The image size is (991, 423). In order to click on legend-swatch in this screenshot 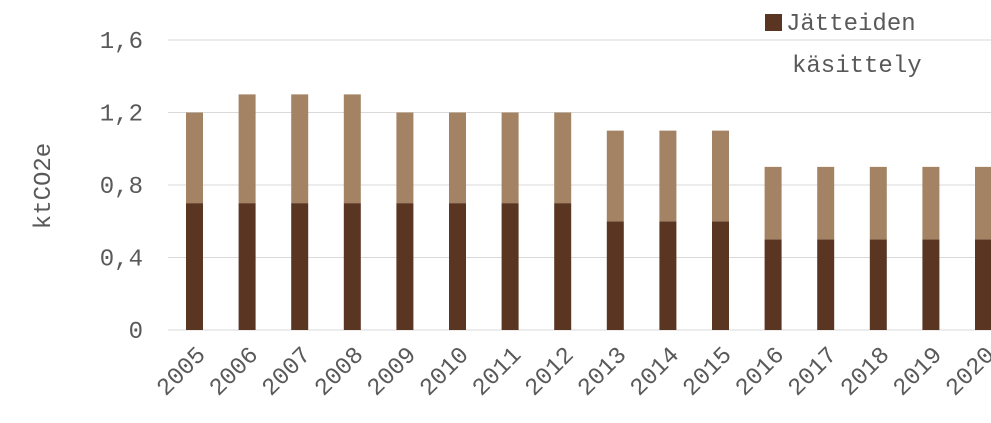, I will do `click(773, 22)`.